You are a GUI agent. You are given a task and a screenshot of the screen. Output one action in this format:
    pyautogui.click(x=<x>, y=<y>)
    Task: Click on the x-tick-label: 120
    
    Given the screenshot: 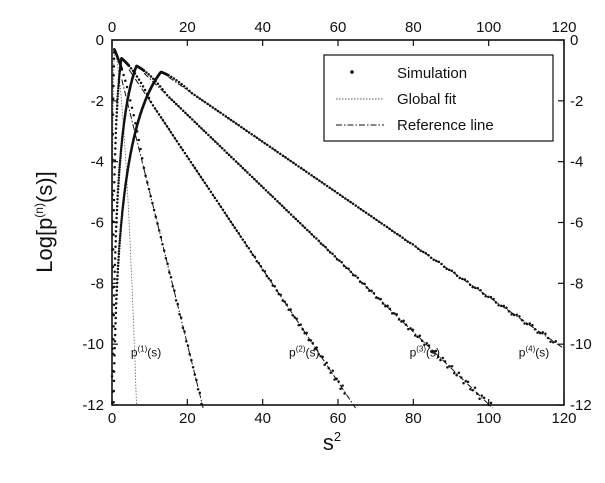 What is the action you would take?
    pyautogui.click(x=563, y=418)
    